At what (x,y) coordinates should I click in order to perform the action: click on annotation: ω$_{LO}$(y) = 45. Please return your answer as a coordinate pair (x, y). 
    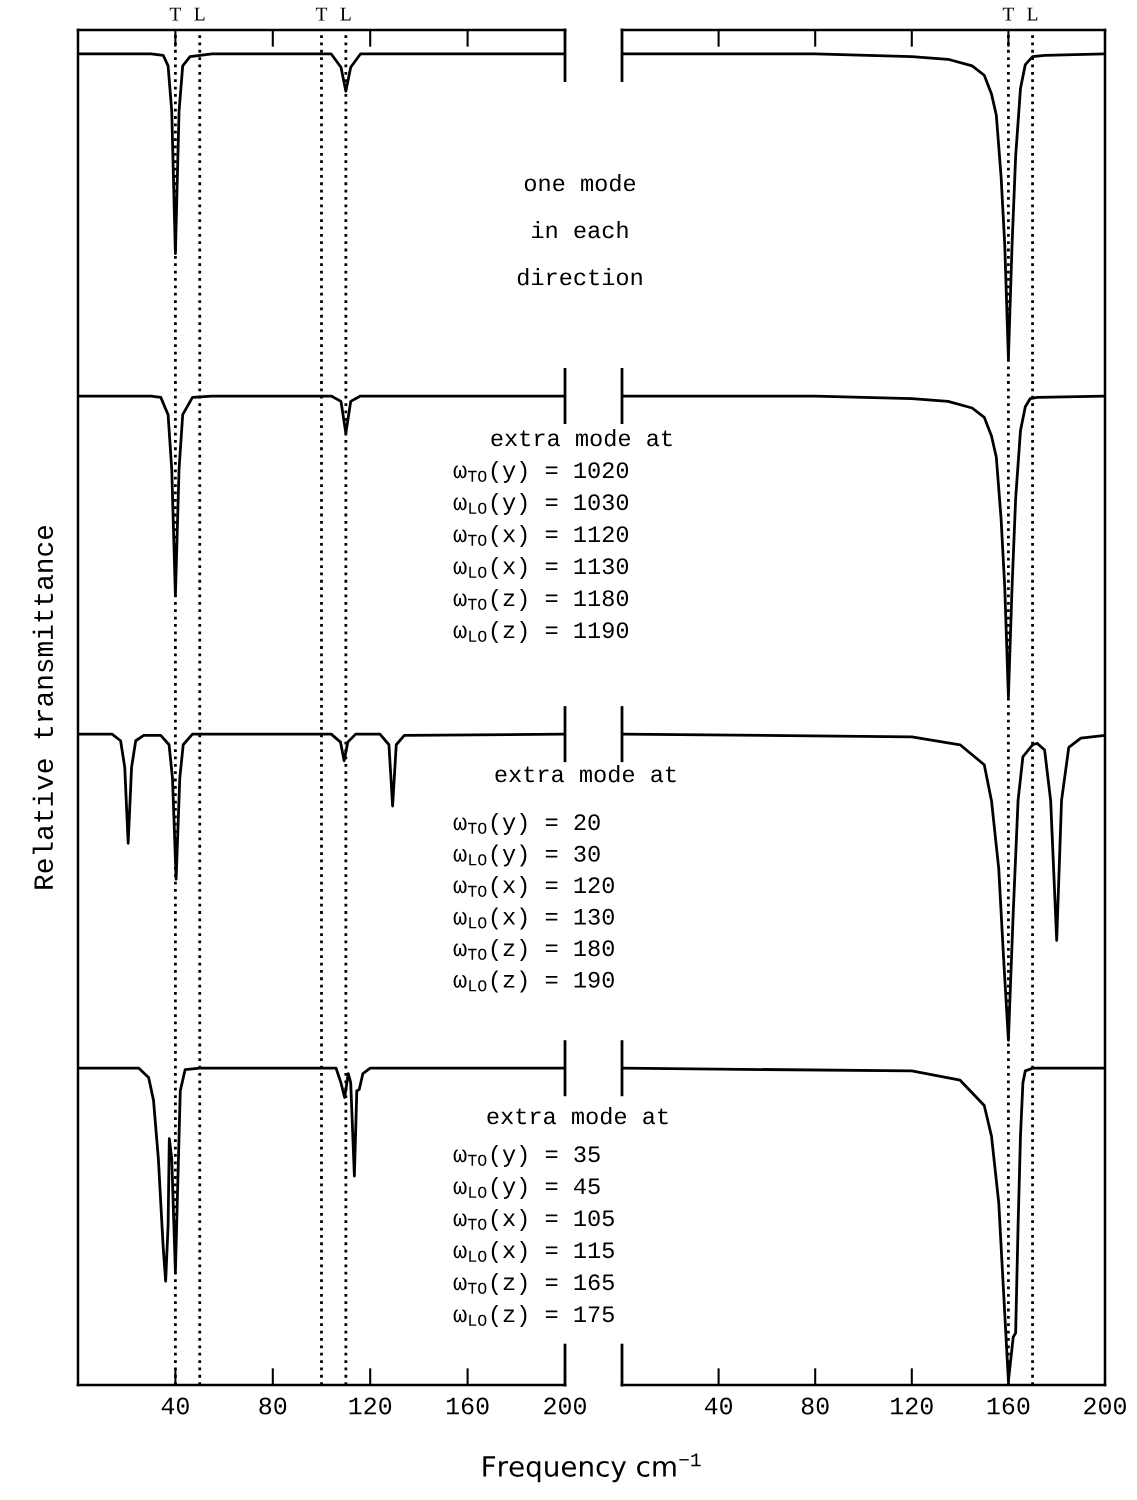
    Looking at the image, I should click on (526, 1187).